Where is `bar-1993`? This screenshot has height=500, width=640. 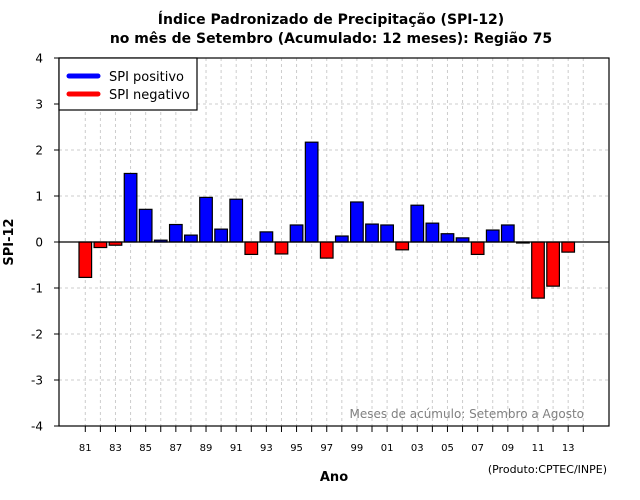 bar-1993 is located at coordinates (266, 237).